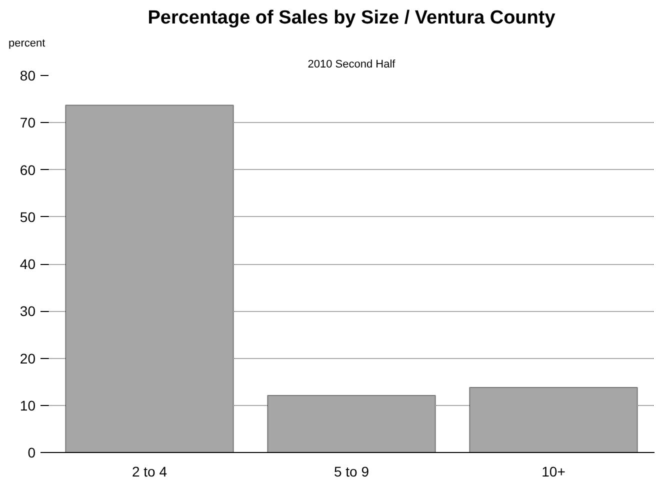 The width and height of the screenshot is (656, 482). I want to click on chart-title: Percentage of Sales by Size / Ventura County, so click(352, 18).